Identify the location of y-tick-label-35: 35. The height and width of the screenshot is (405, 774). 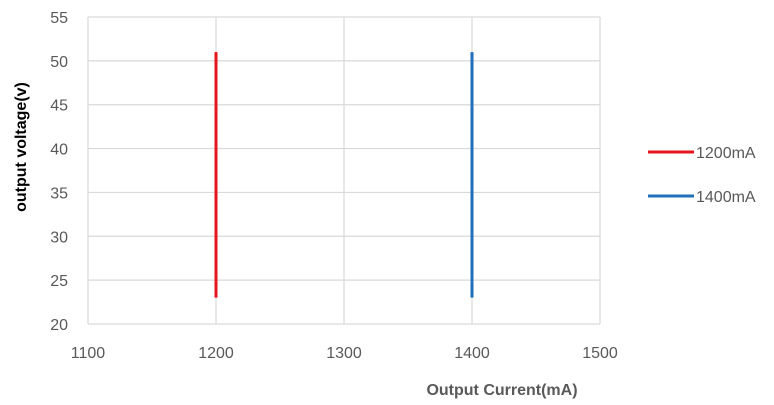
(59, 193).